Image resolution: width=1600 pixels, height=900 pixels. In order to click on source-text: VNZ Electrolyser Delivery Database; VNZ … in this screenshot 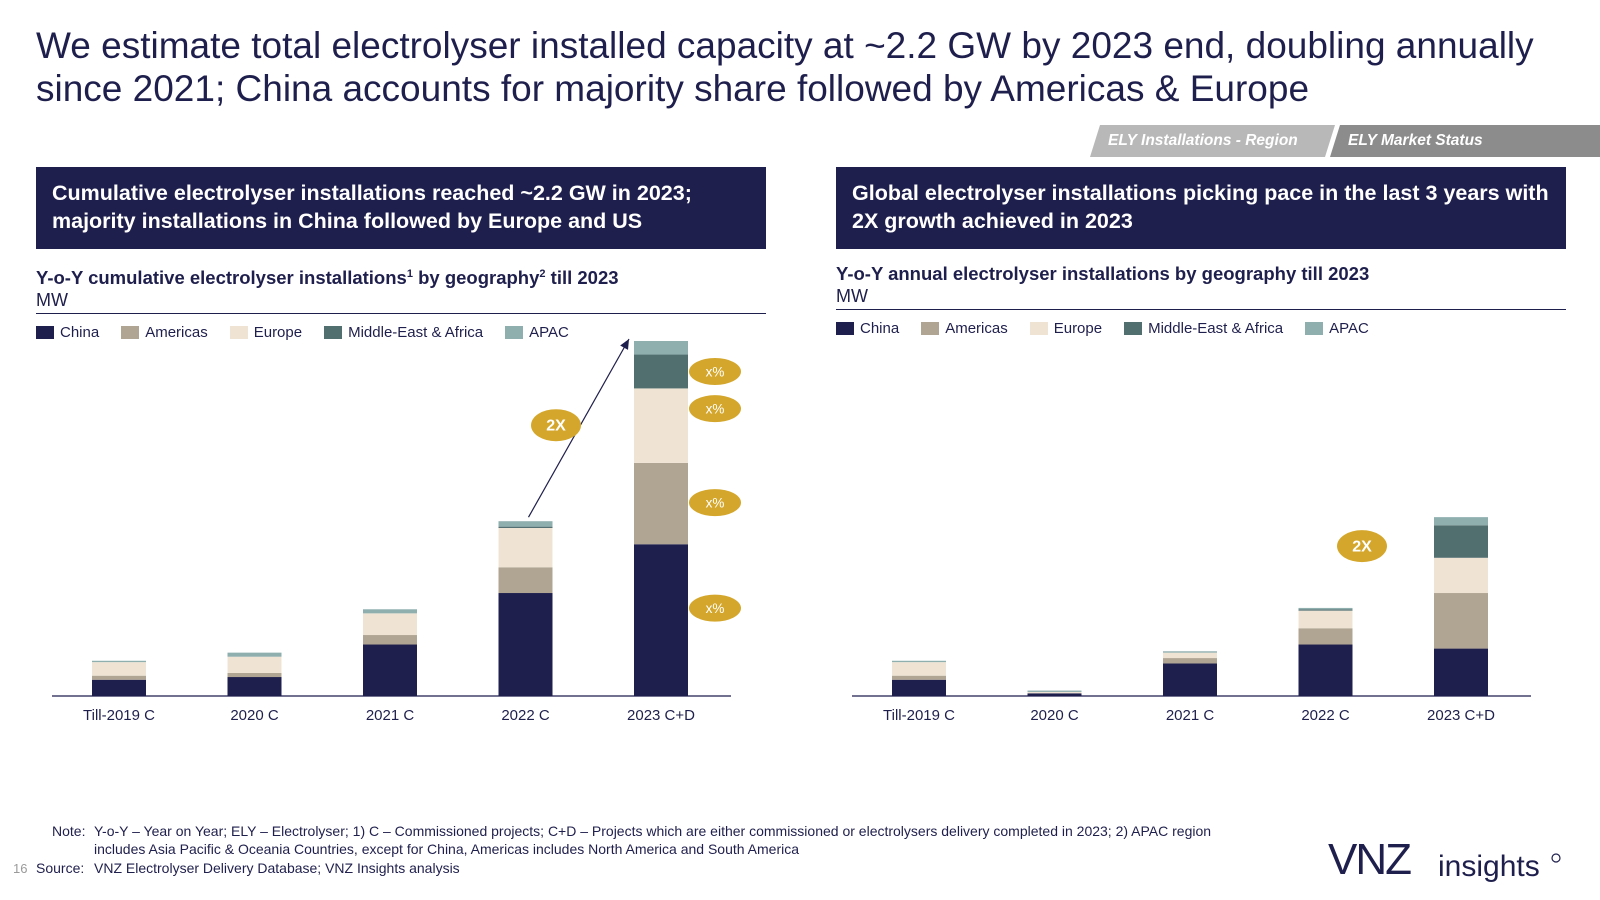, I will do `click(277, 868)`.